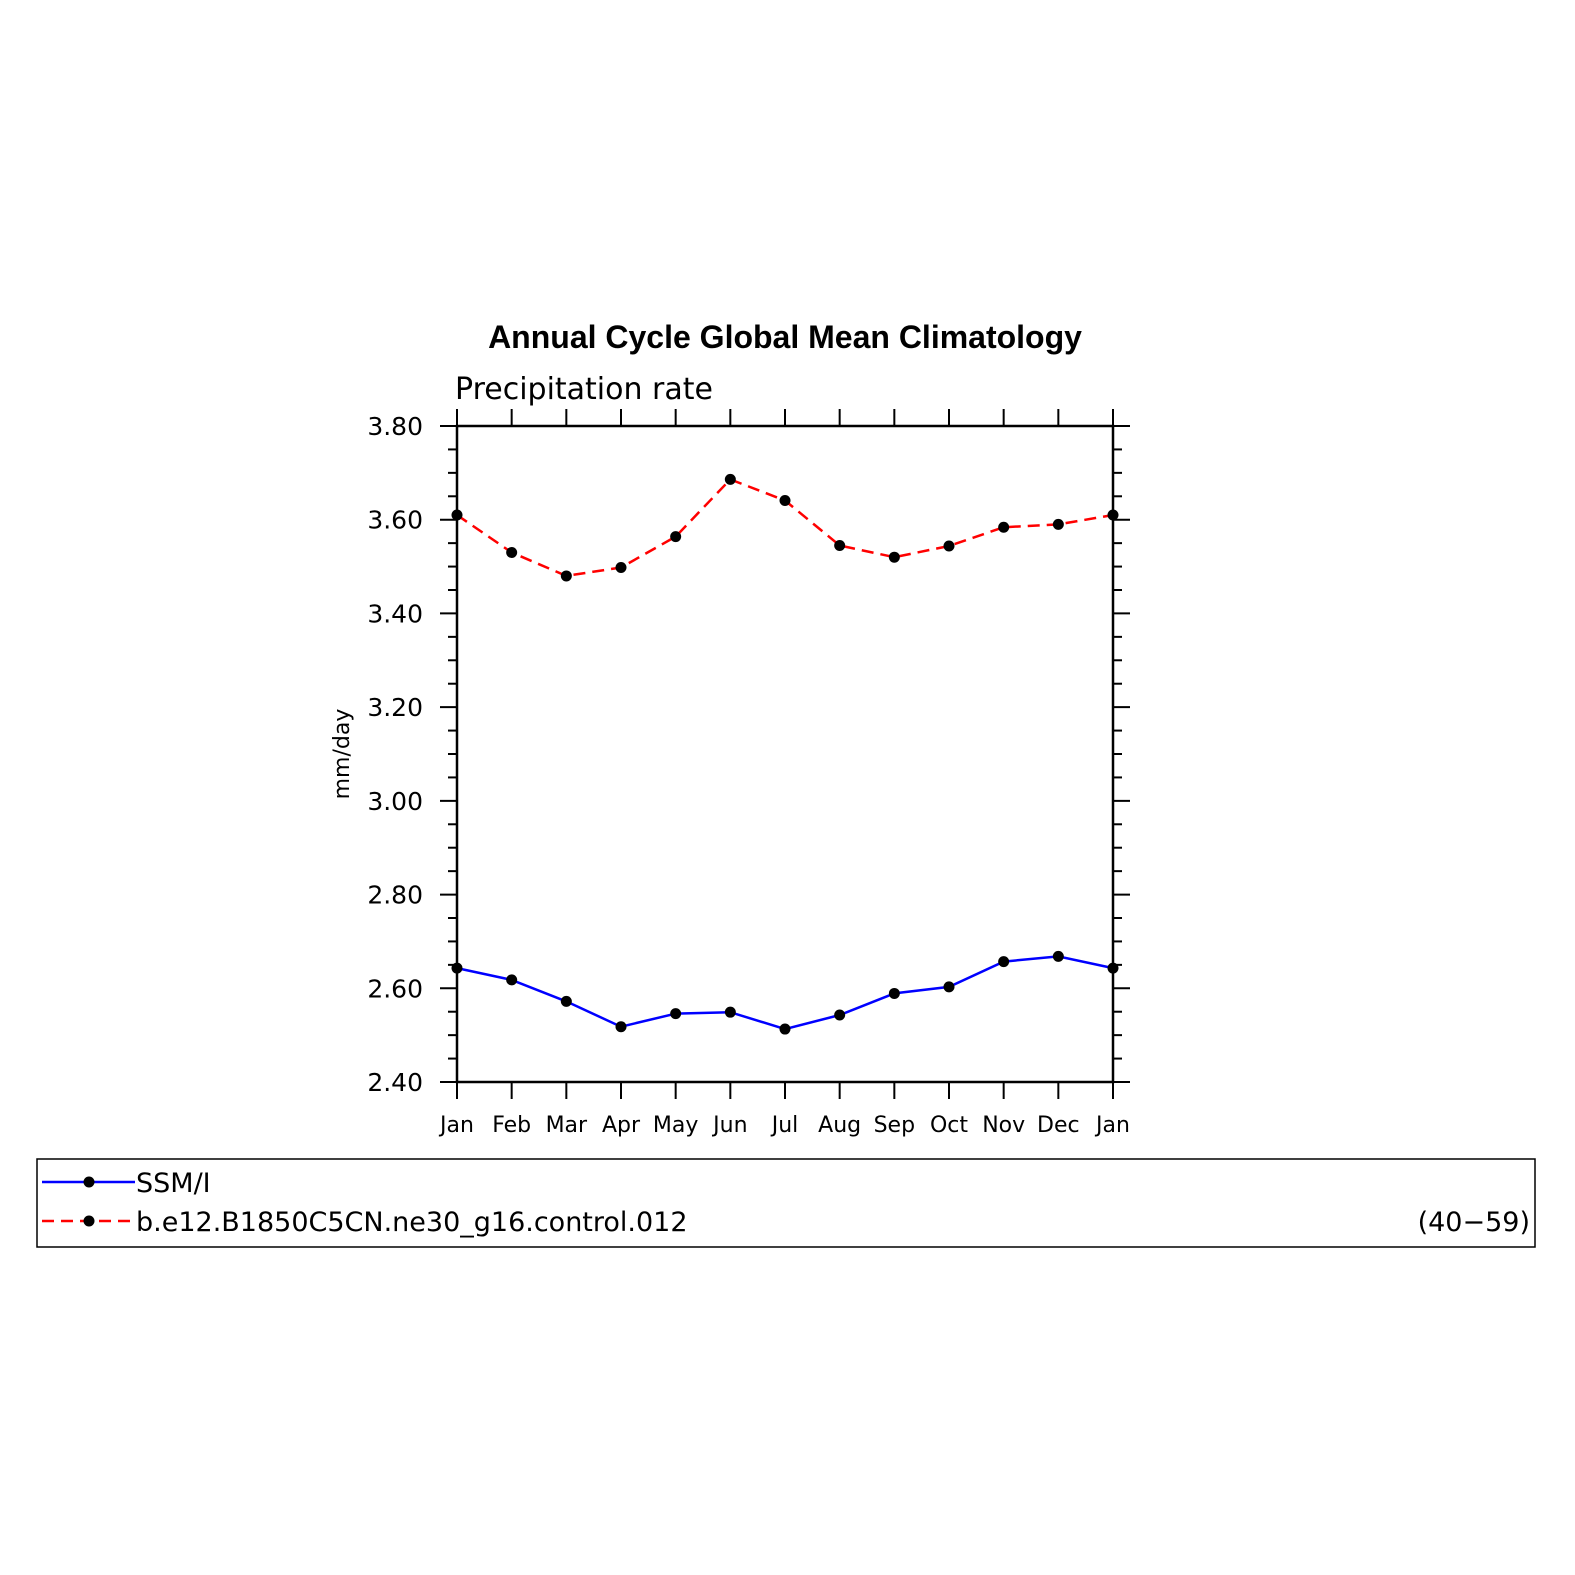  I want to click on legend-marker-model, so click(89, 1221).